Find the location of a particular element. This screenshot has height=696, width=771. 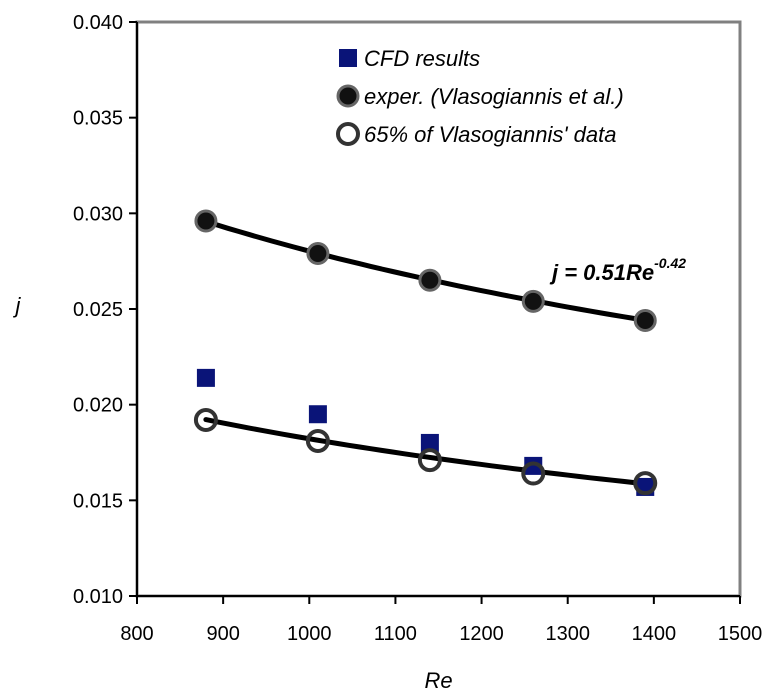

x-tick-label: 1200 is located at coordinates (481, 634).